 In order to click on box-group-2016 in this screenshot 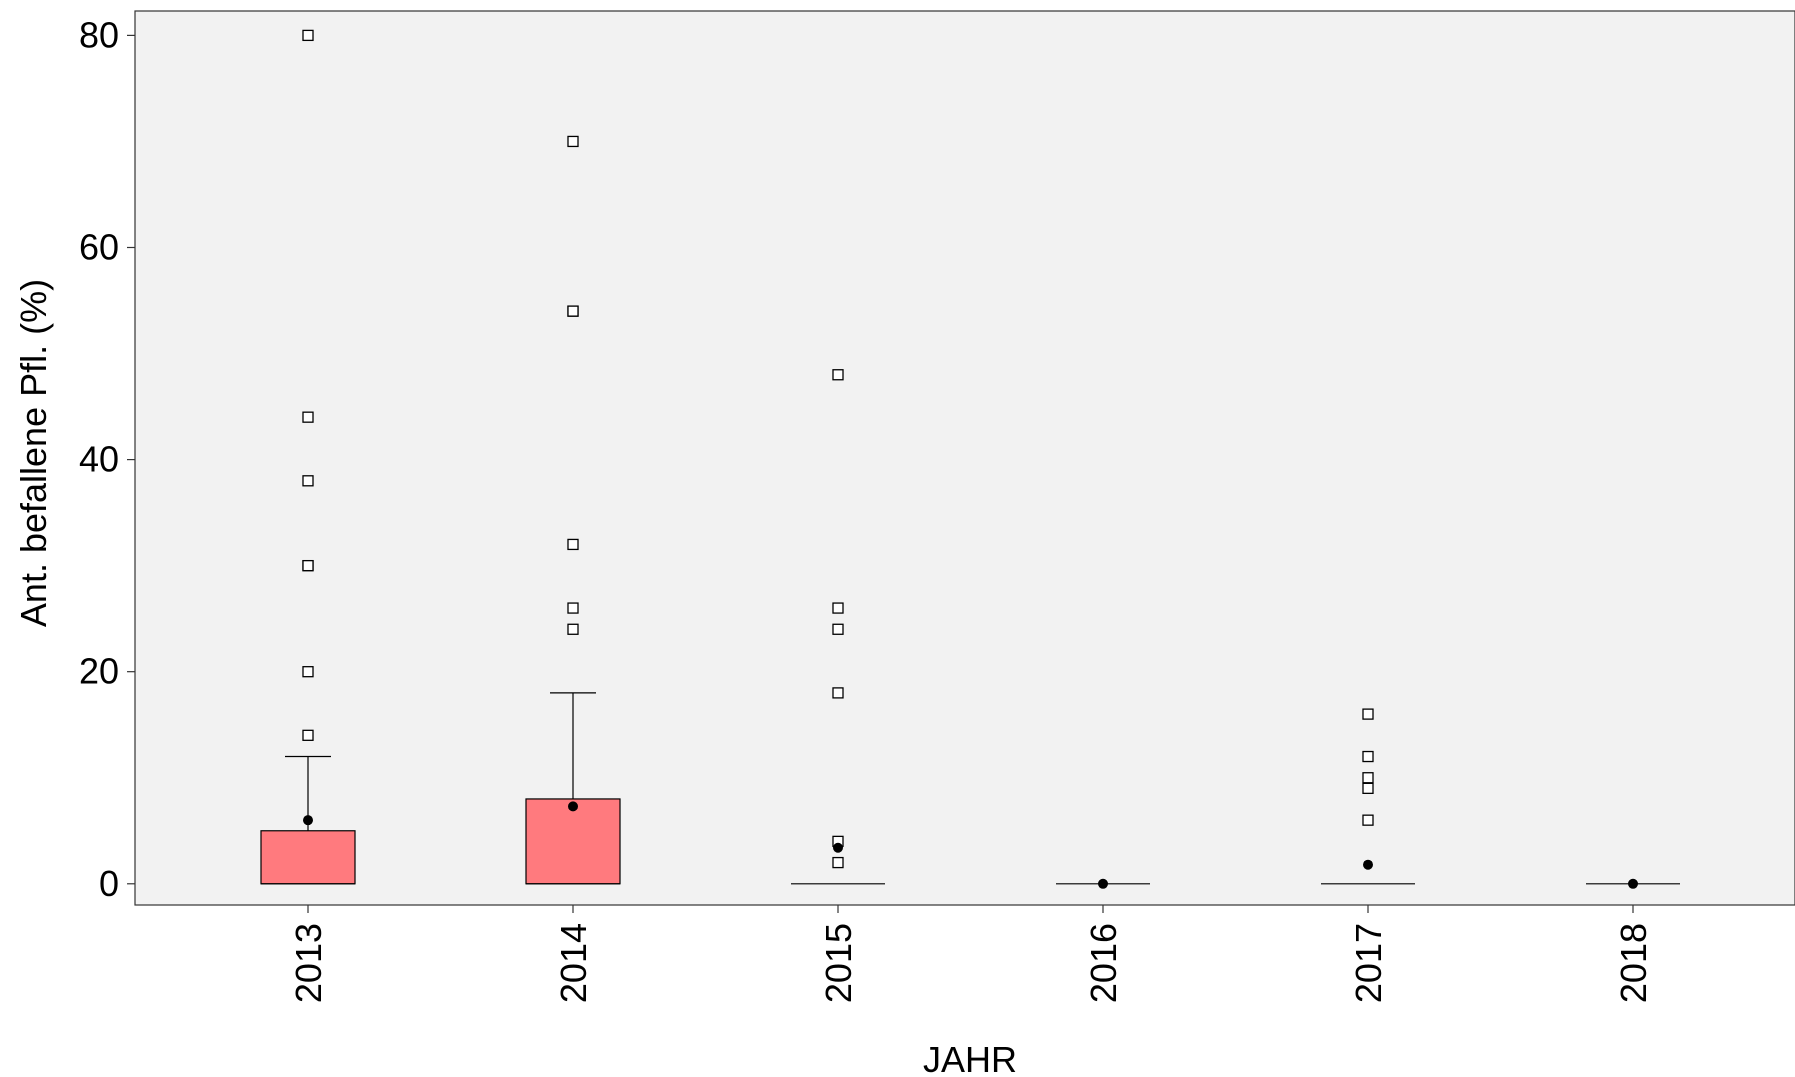, I will do `click(1103, 883)`.